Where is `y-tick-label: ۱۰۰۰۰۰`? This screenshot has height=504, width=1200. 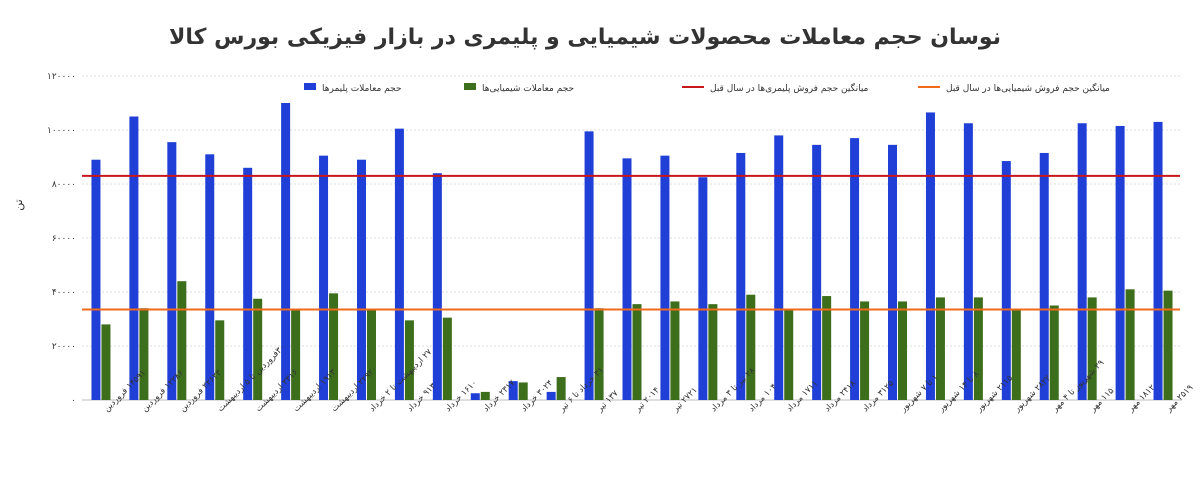
y-tick-label: ۱۰۰۰۰۰ is located at coordinates (61, 131).